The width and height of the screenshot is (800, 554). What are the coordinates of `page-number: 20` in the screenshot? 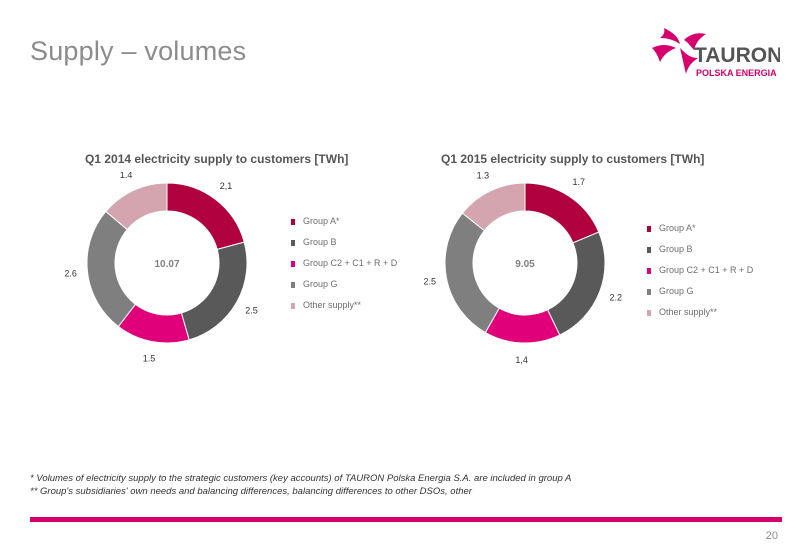 It's located at (771, 536).